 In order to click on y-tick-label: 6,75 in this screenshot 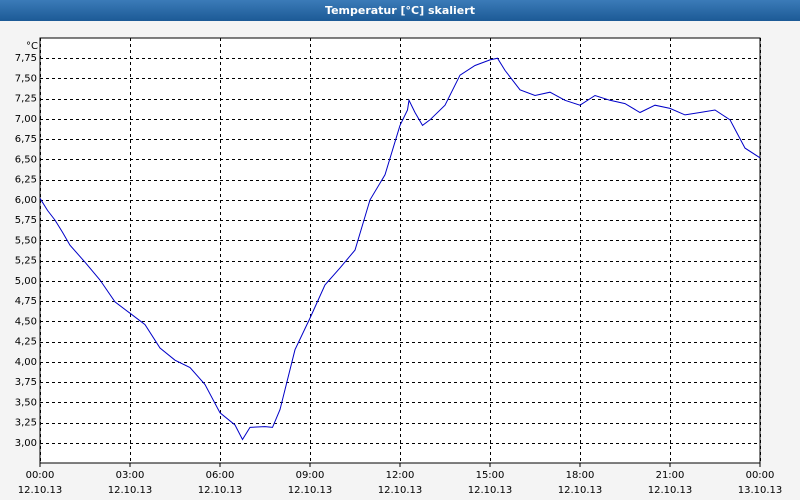, I will do `click(26, 139)`.